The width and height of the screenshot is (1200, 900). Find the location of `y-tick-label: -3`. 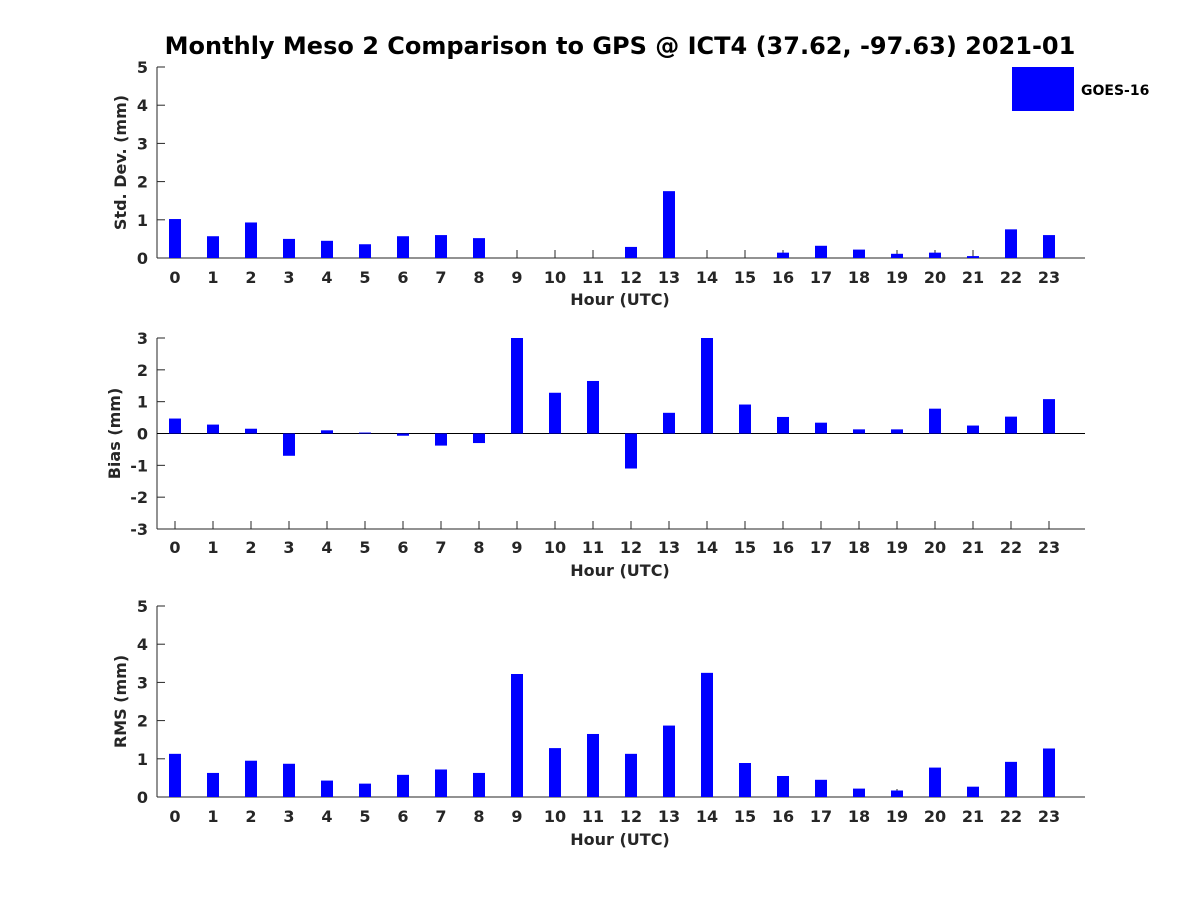

y-tick-label: -3 is located at coordinates (139, 529).